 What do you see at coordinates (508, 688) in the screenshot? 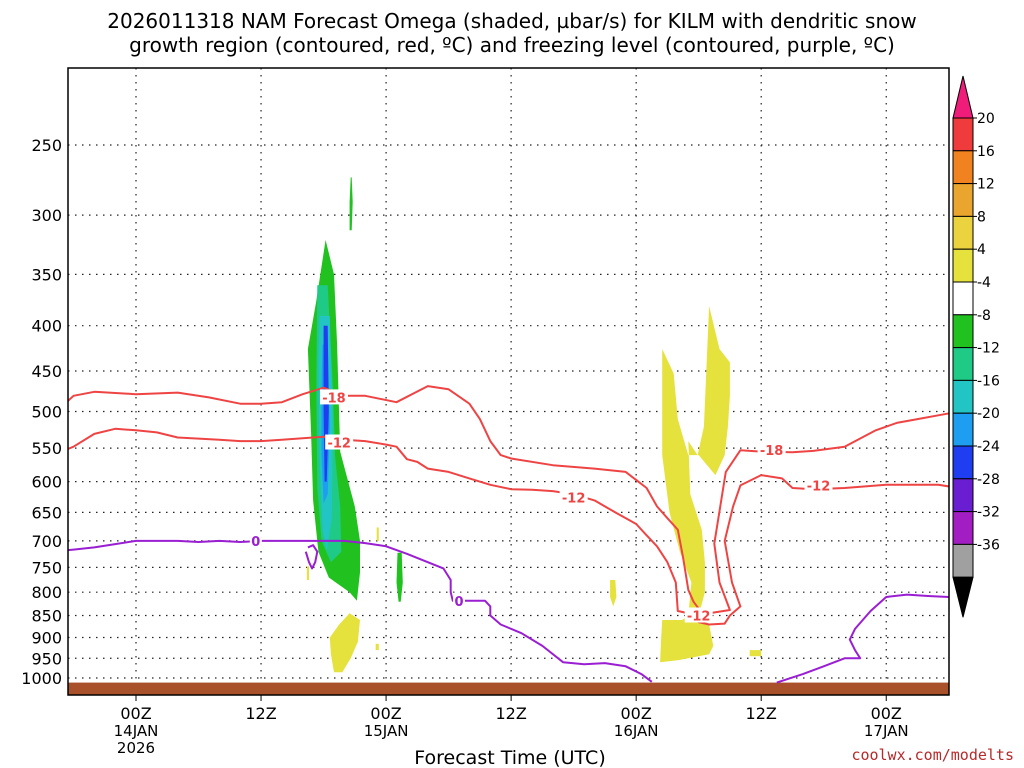
I see `terrain-surface` at bounding box center [508, 688].